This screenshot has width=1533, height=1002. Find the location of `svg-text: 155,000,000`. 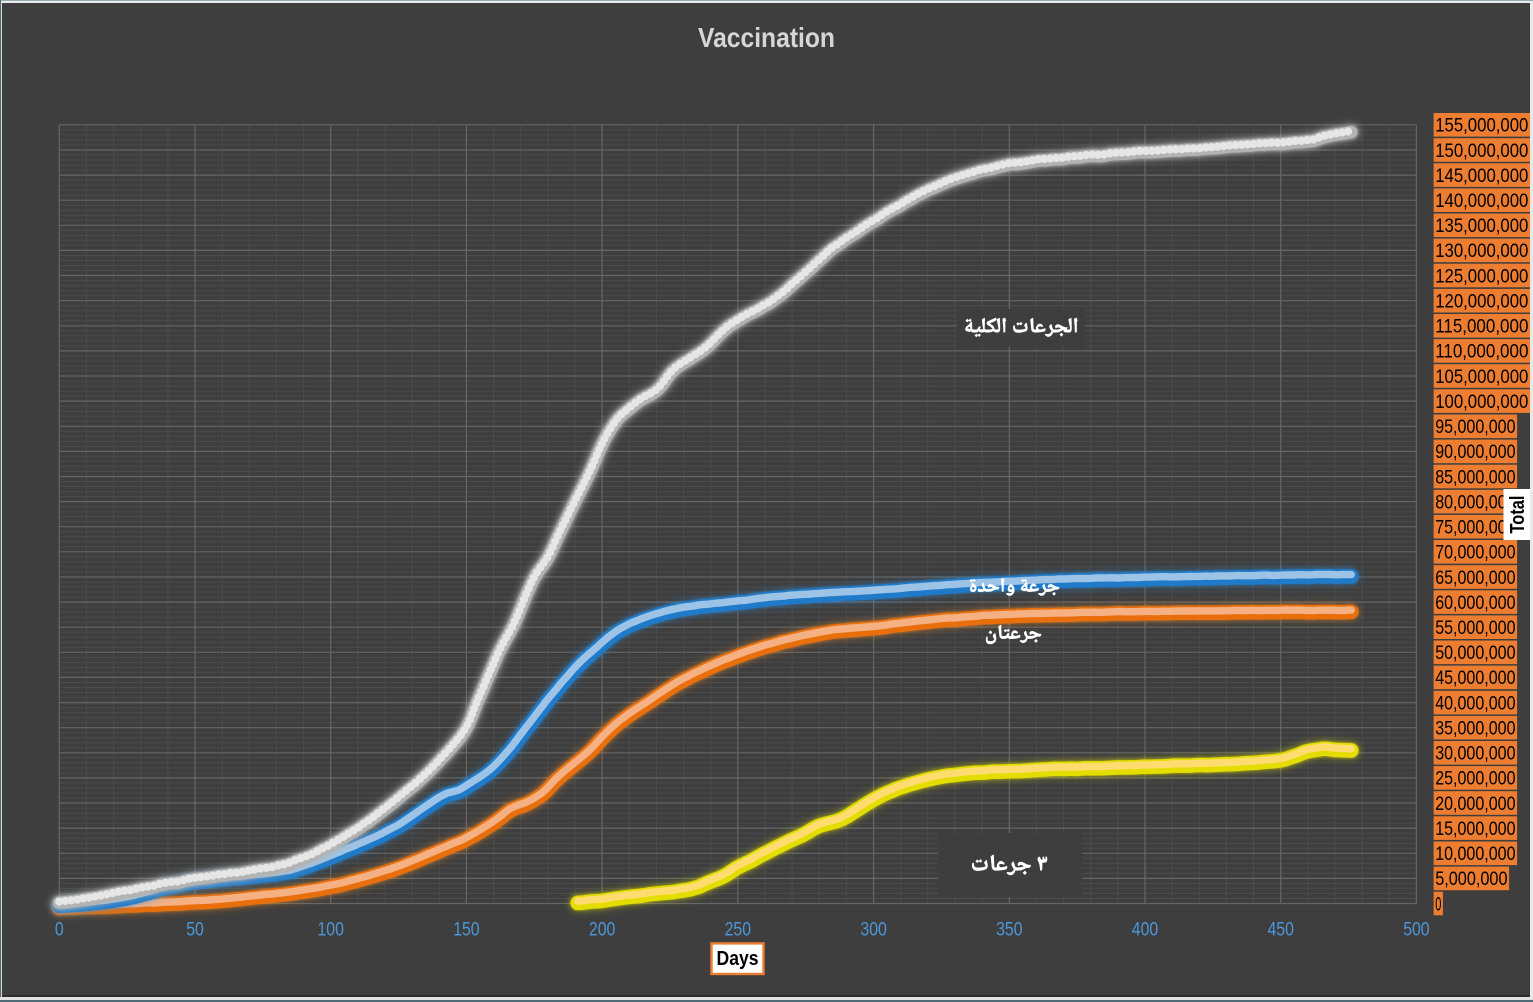

svg-text: 155,000,000 is located at coordinates (1481, 126).